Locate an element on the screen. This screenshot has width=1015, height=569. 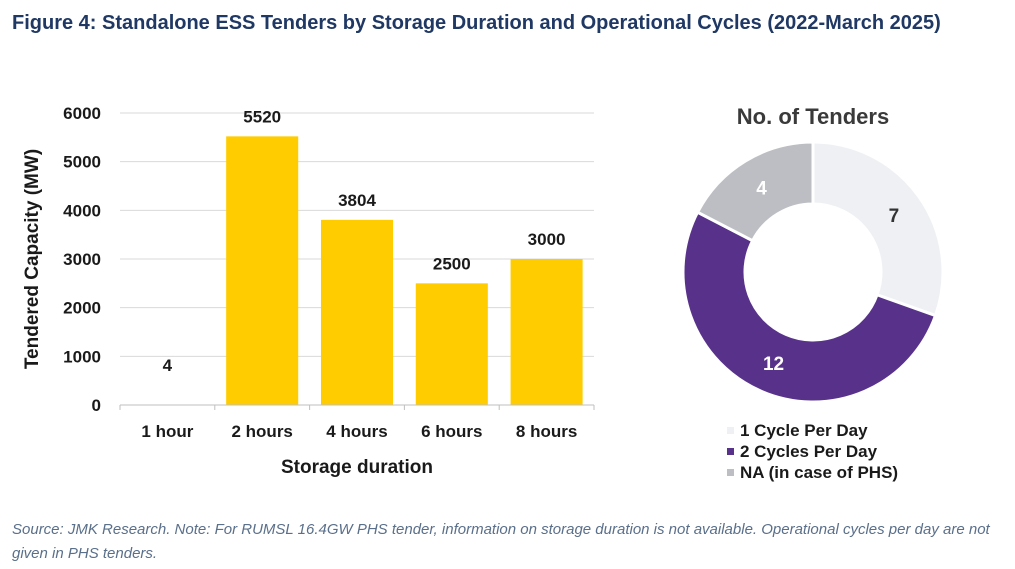
y-tick-labels: 0 1000 2000 3000 4000 5000 6000 is located at coordinates (82, 259).